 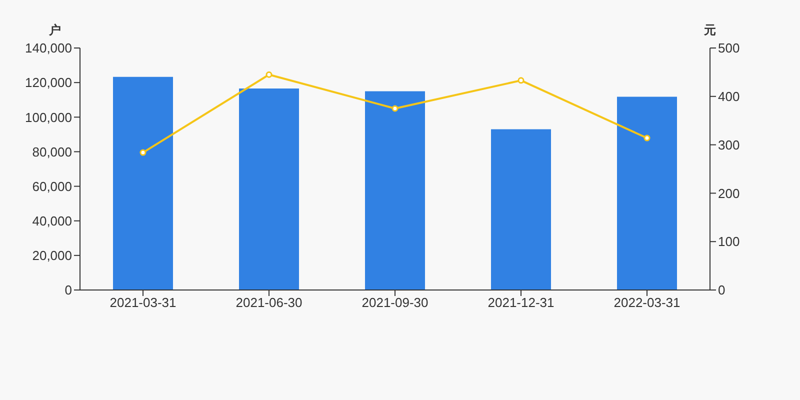 I want to click on y-axis-title: 户, so click(x=54, y=30).